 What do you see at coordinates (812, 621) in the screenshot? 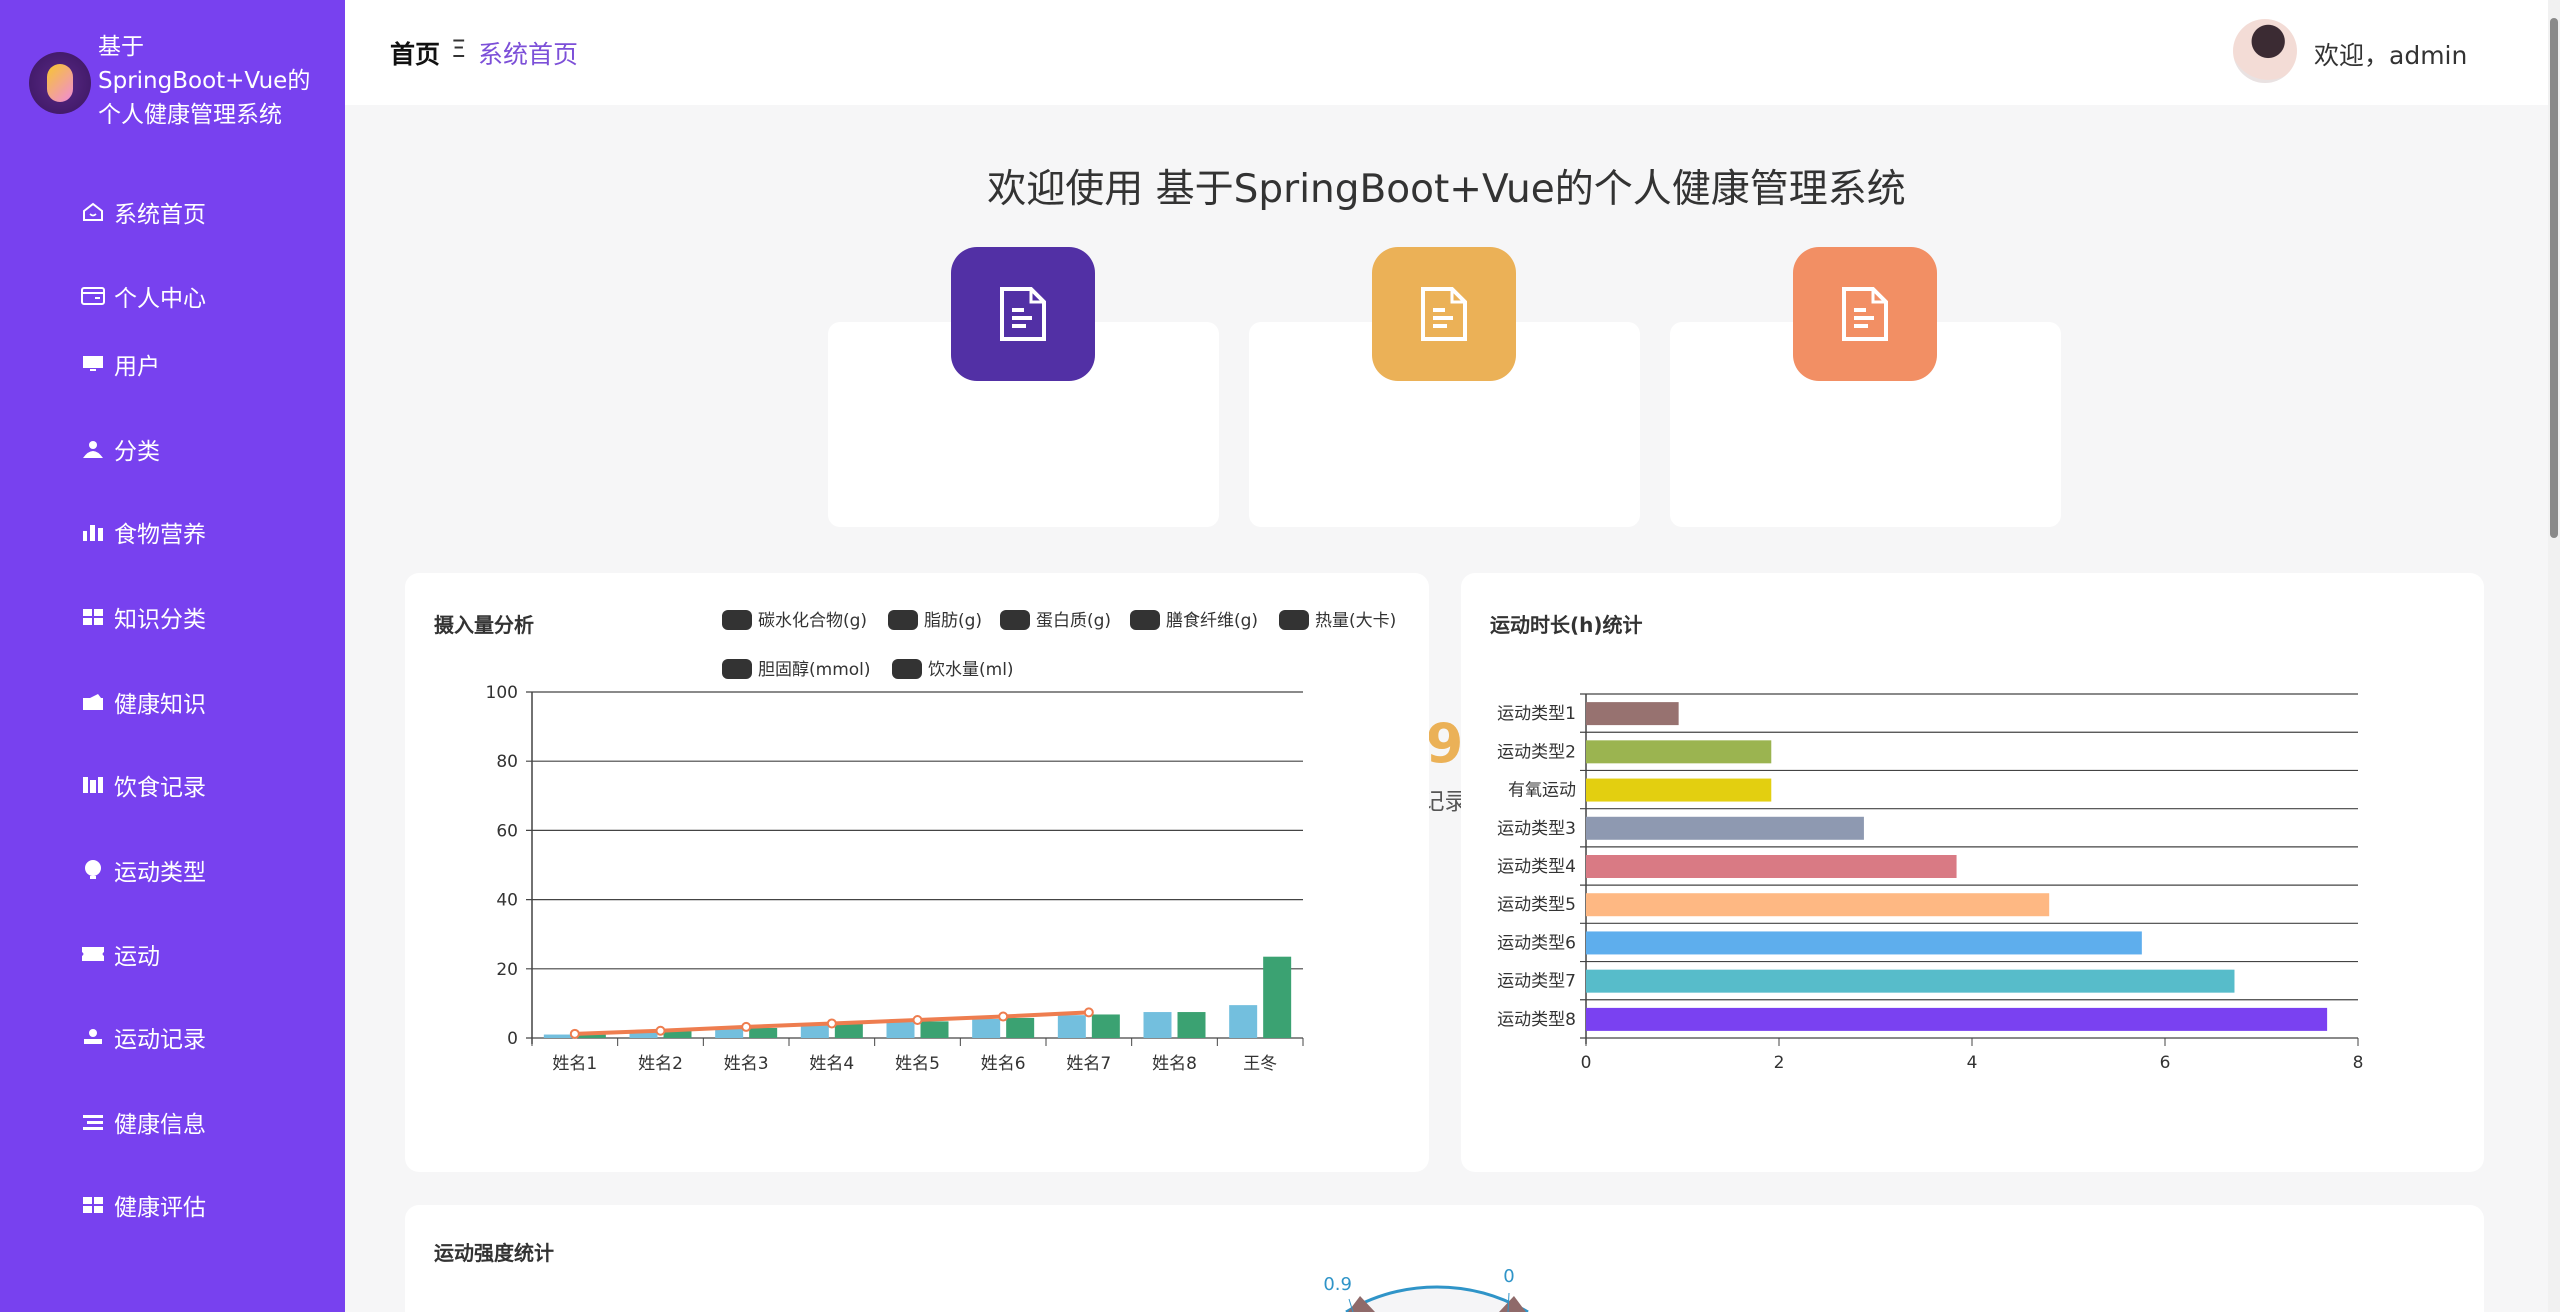
I see `legend-item: 碳水化合物(g)` at bounding box center [812, 621].